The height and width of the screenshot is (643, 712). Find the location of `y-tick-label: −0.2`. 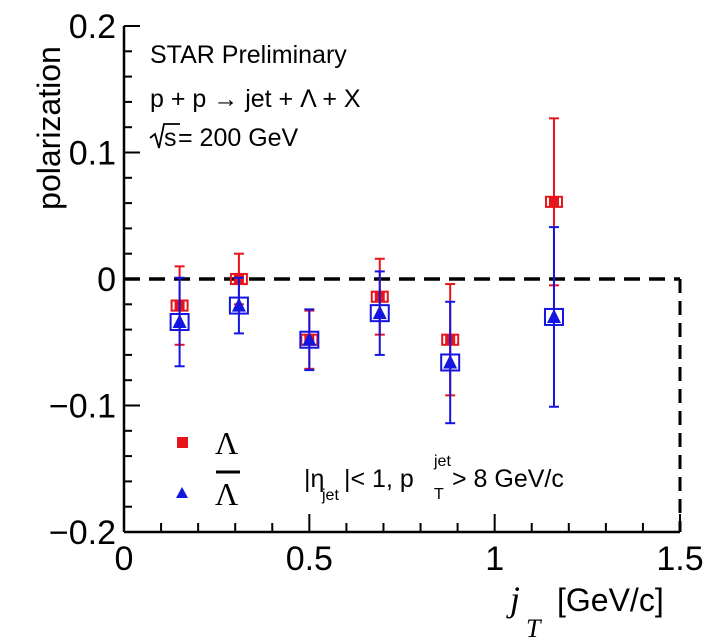

y-tick-label: −0.2 is located at coordinates (82, 533).